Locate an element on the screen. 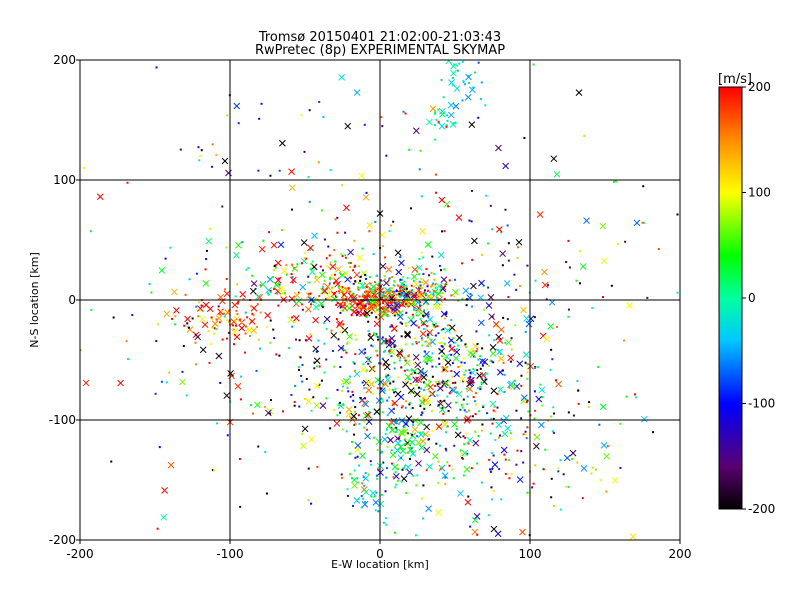 The width and height of the screenshot is (800, 600). colorbar-tick-label: -200 is located at coordinates (761, 509).